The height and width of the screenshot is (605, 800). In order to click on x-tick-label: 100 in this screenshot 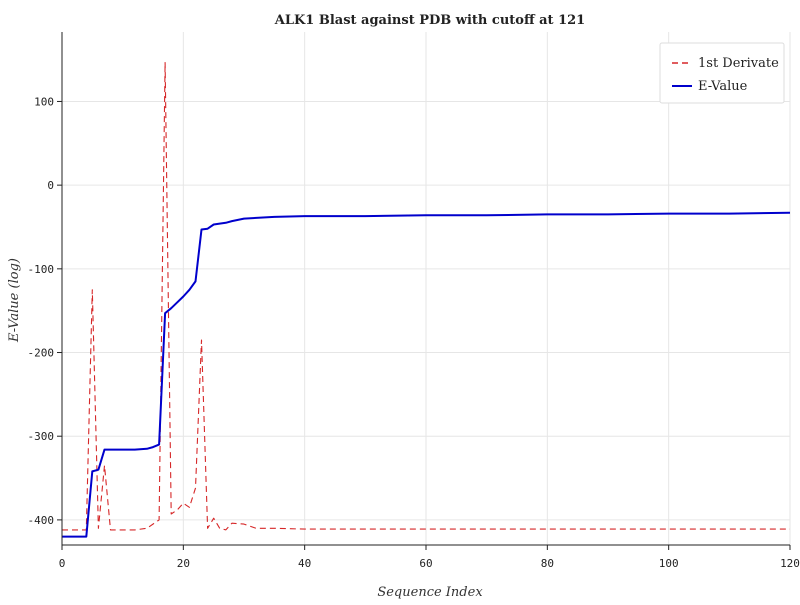, I will do `click(669, 563)`.